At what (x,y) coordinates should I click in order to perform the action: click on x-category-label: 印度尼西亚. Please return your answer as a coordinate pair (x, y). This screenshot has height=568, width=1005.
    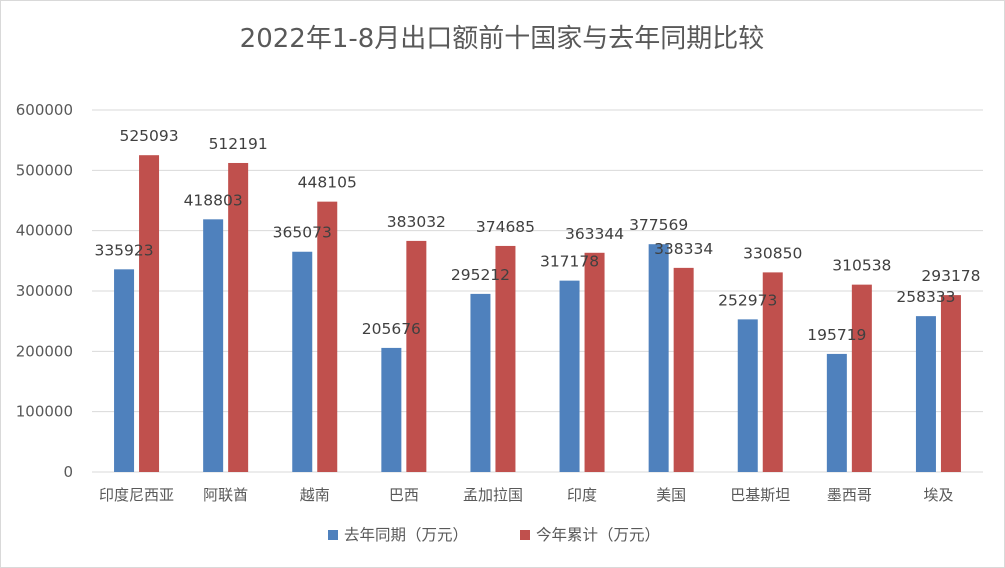
    Looking at the image, I should click on (136, 495).